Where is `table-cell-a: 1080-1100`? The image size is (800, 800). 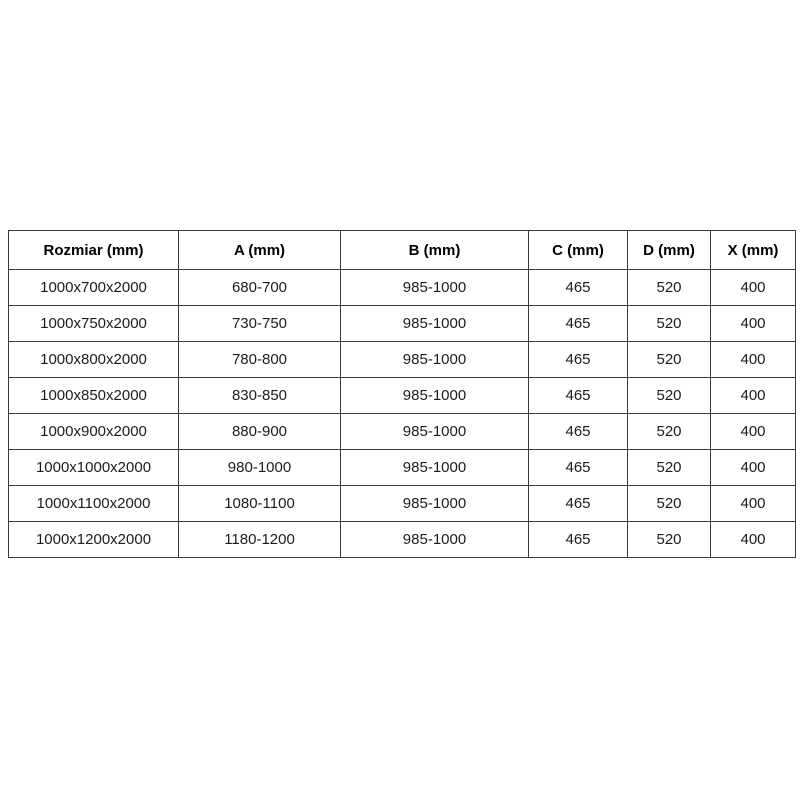
table-cell-a: 1080-1100 is located at coordinates (259, 503).